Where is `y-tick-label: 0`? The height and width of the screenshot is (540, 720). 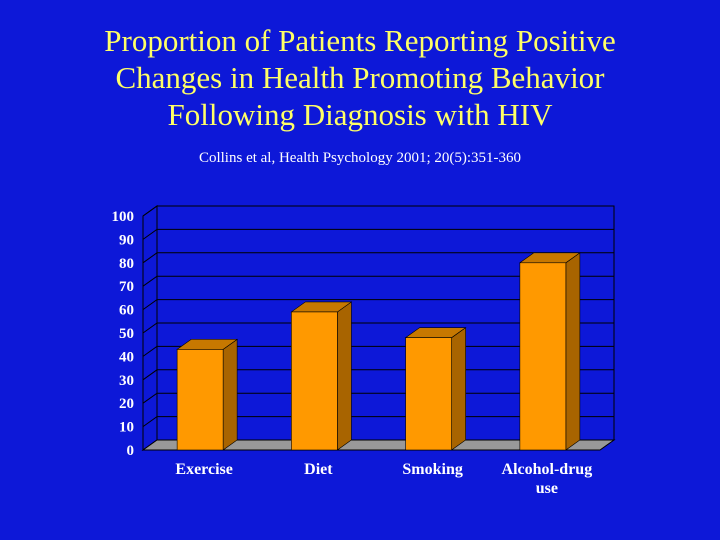
y-tick-label: 0 is located at coordinates (131, 451).